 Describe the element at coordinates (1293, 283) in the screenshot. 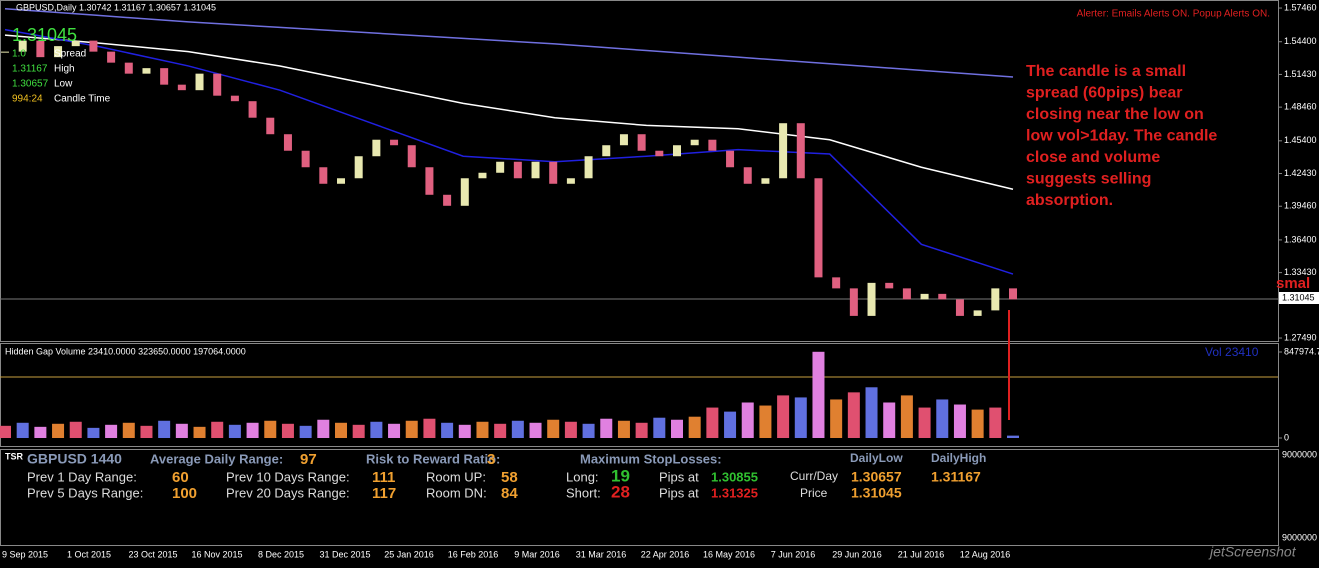

I see `edge-text: smal` at that location.